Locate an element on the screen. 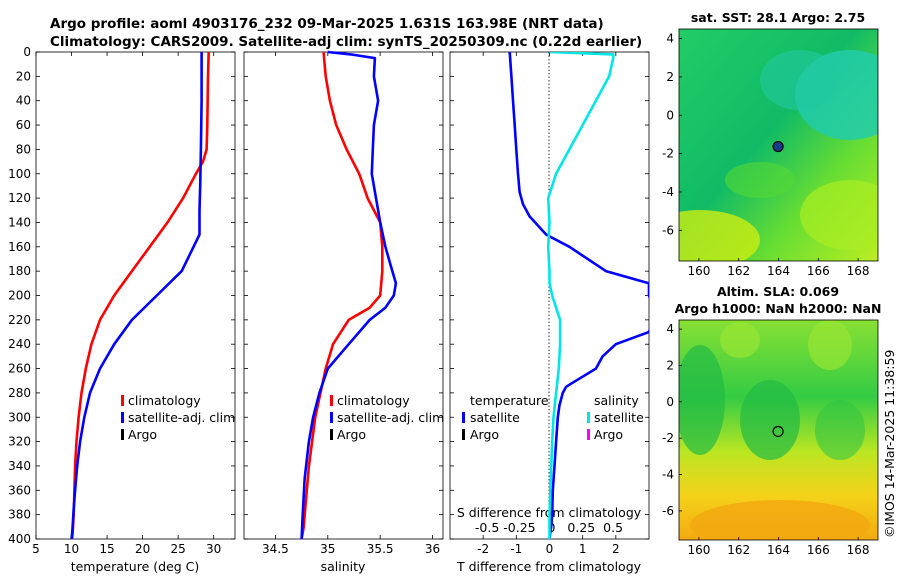 This screenshot has height=580, width=900. depth-tick-label: 40 is located at coordinates (23, 101).